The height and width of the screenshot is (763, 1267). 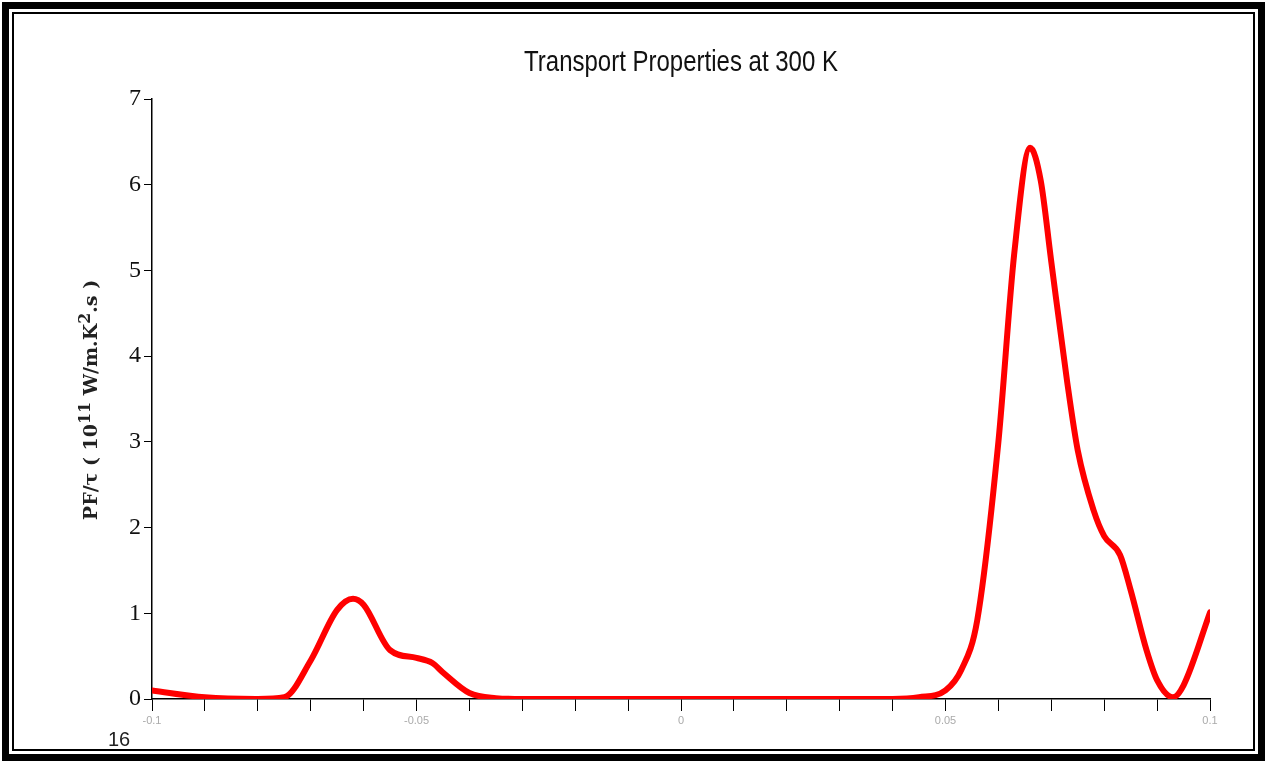 What do you see at coordinates (681, 719) in the screenshot?
I see `x-tick-label: 0` at bounding box center [681, 719].